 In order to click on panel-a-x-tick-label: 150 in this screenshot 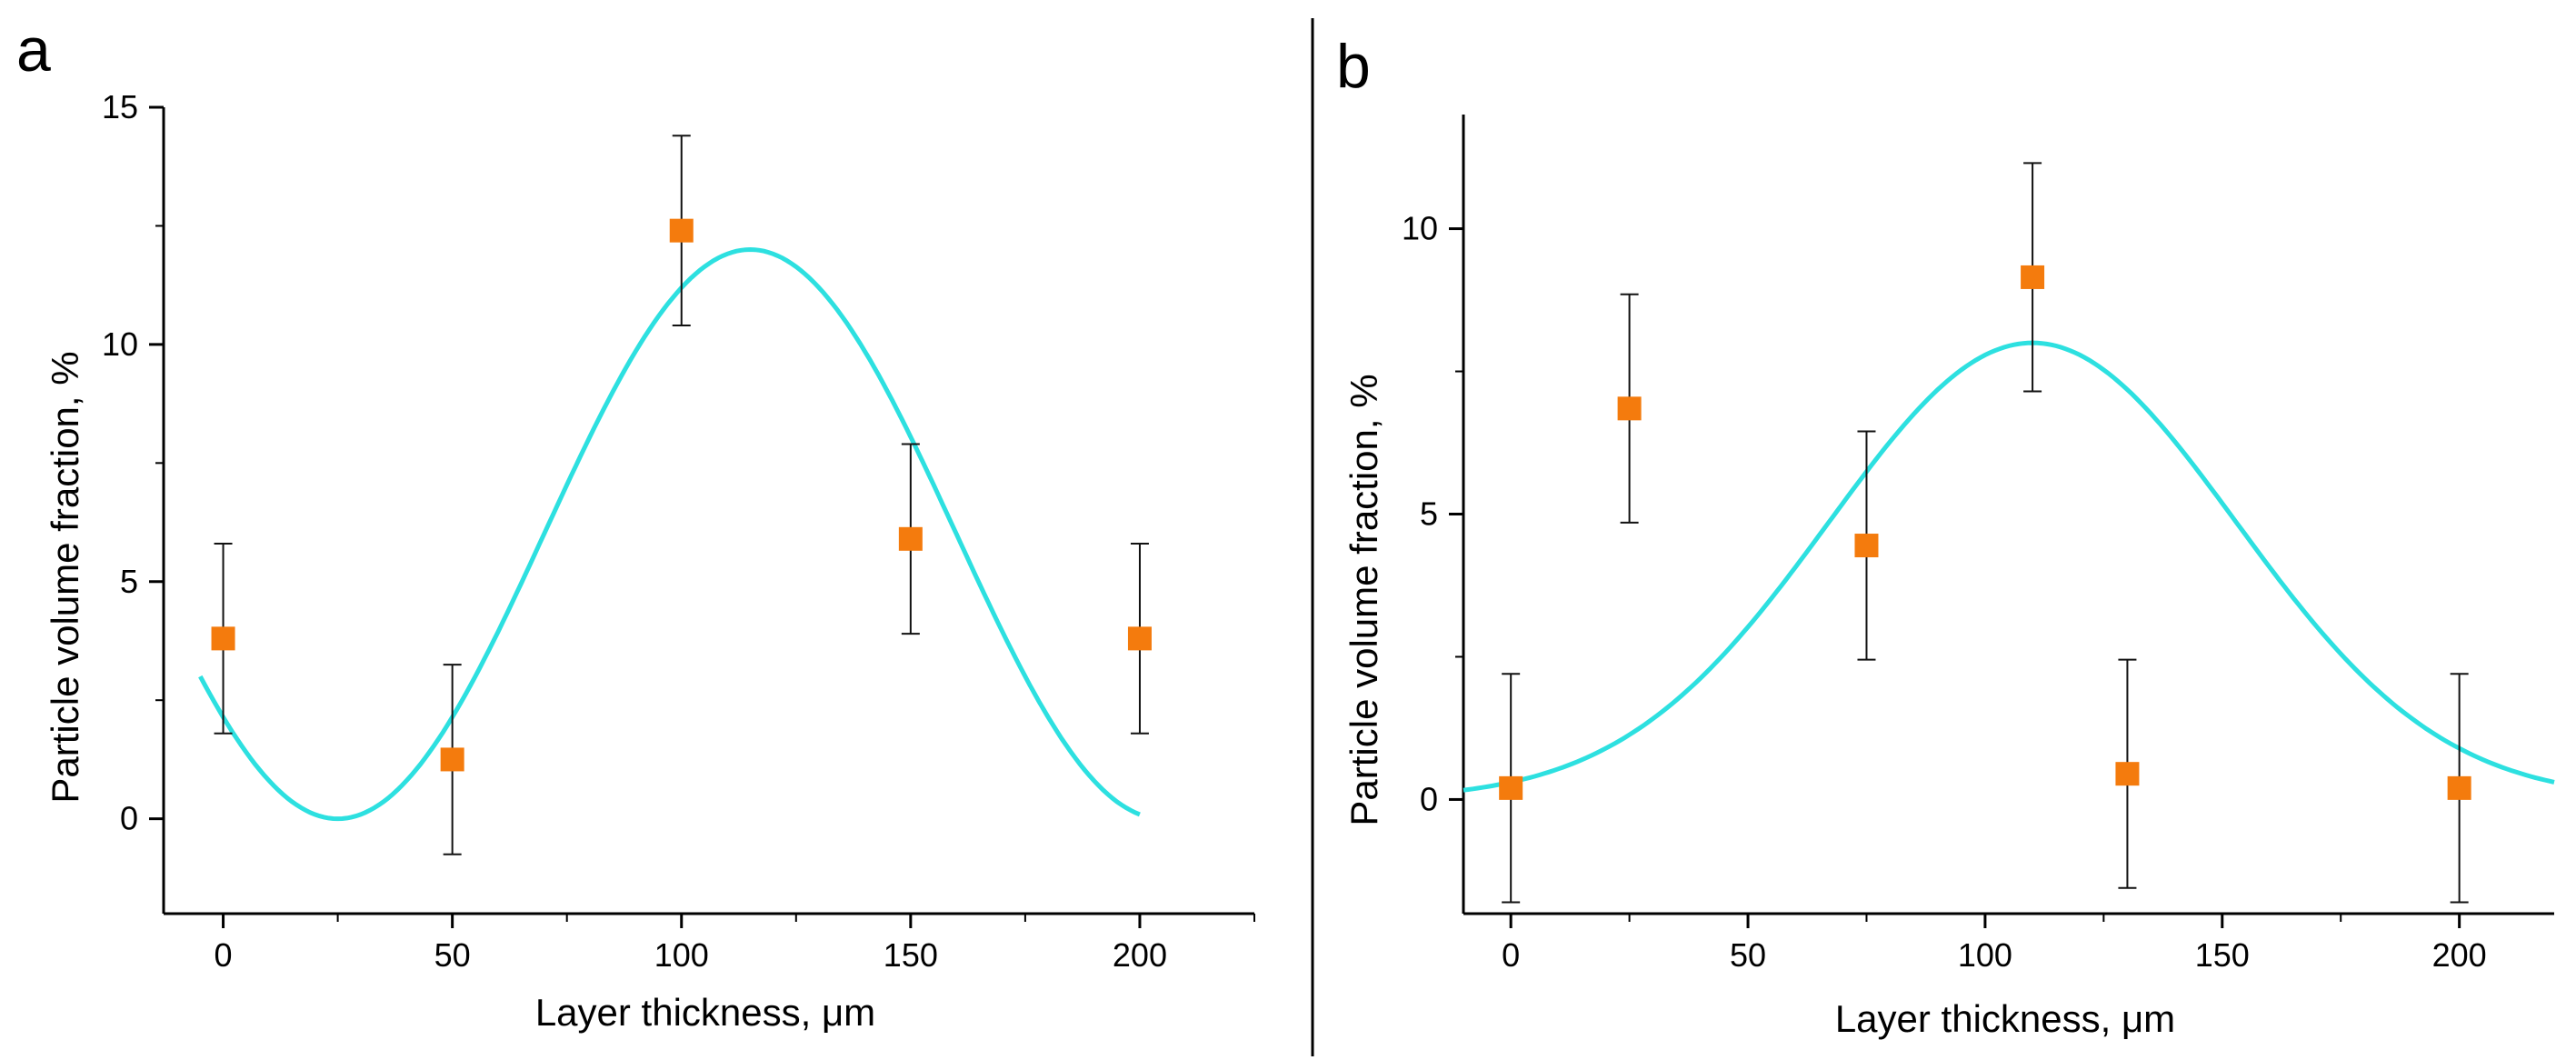, I will do `click(911, 955)`.